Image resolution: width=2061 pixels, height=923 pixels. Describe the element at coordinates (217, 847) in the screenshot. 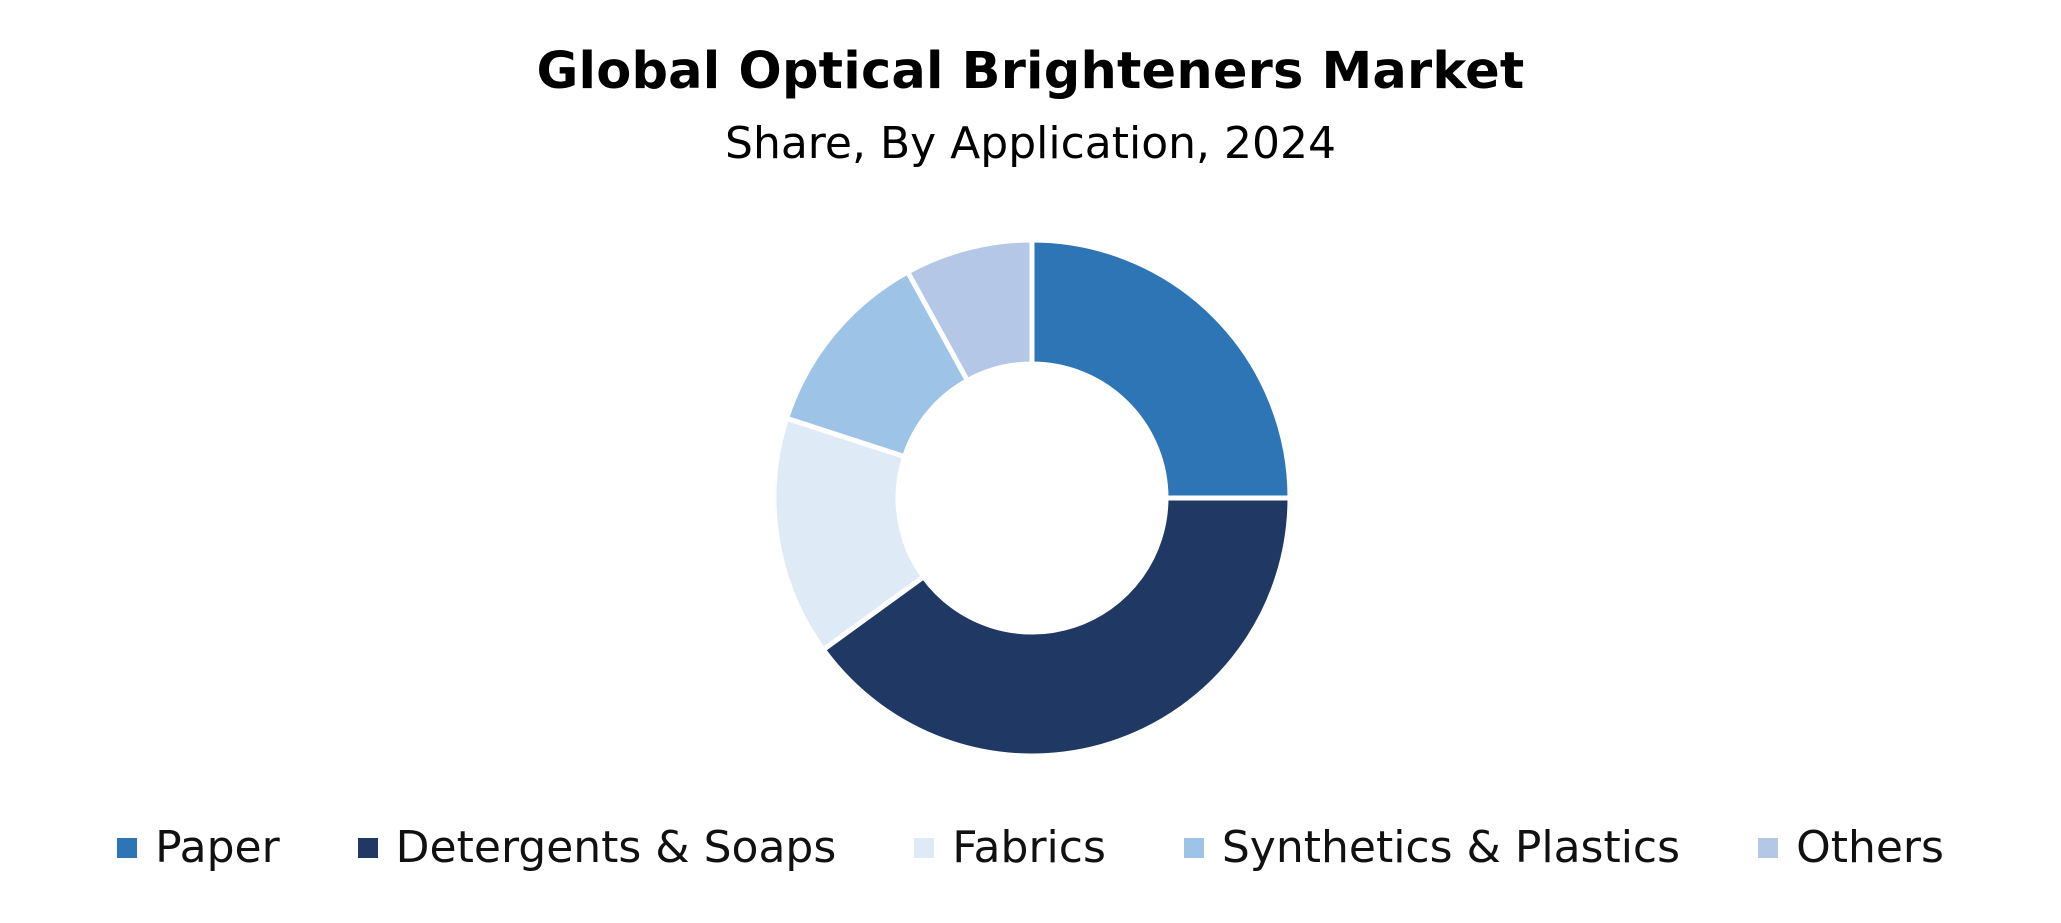

I see `legend-label: Paper` at that location.